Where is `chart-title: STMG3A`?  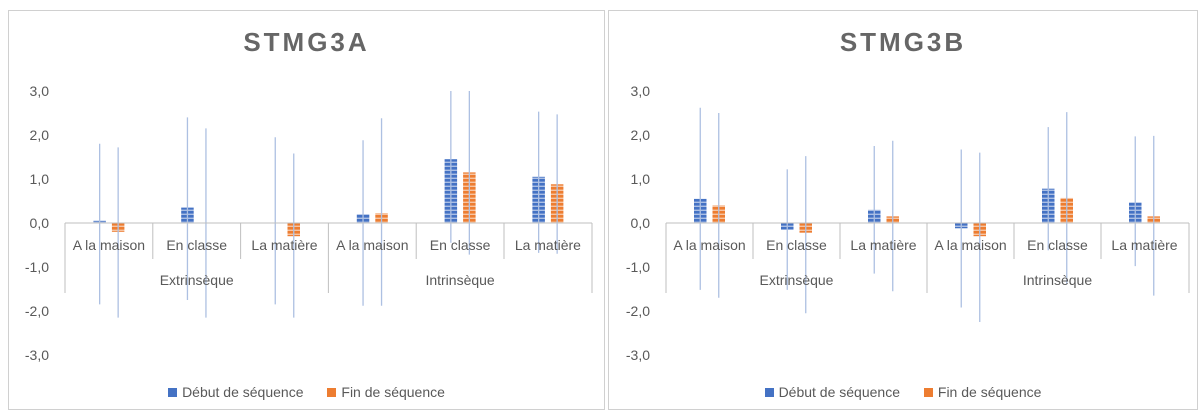
chart-title: STMG3A is located at coordinates (306, 42).